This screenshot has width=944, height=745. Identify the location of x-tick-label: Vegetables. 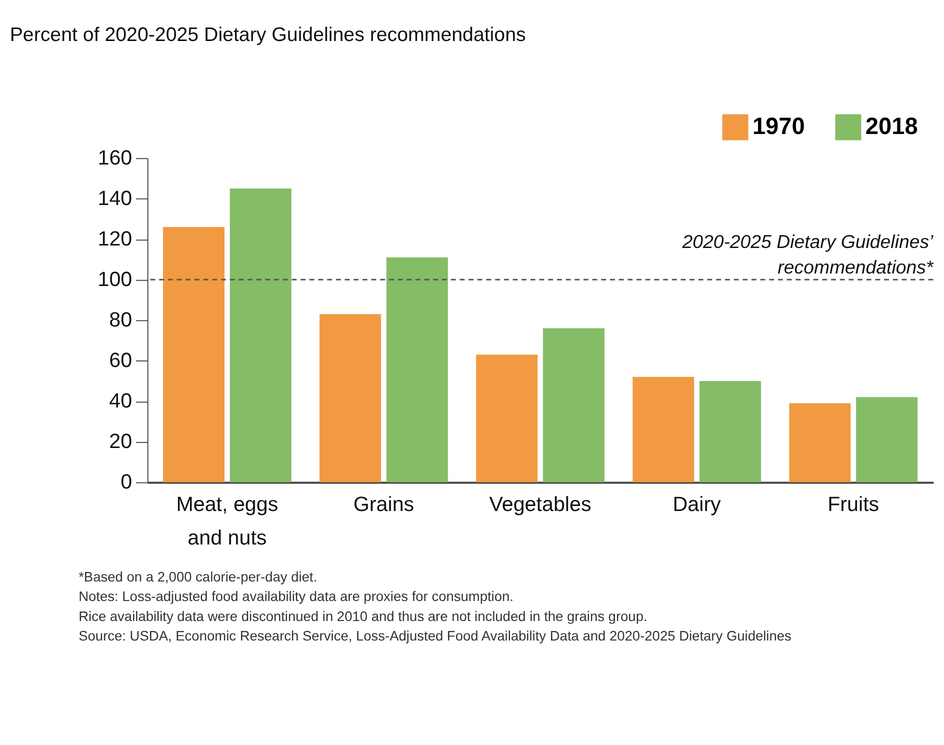
(540, 504).